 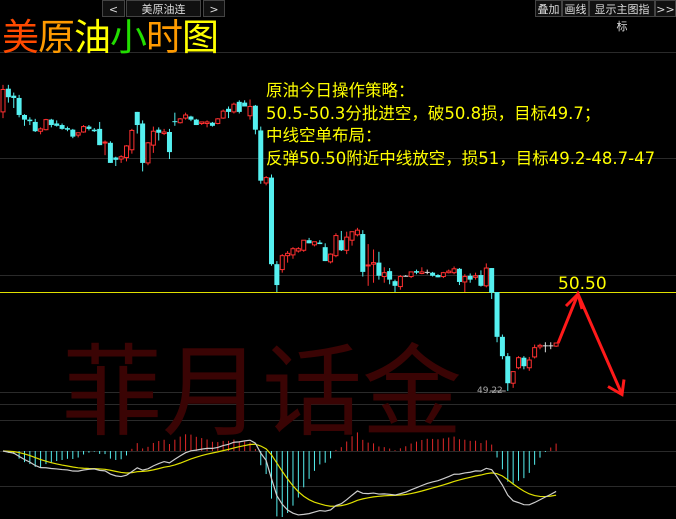 I want to click on symbol-selector: 美原油连, so click(x=163, y=8).